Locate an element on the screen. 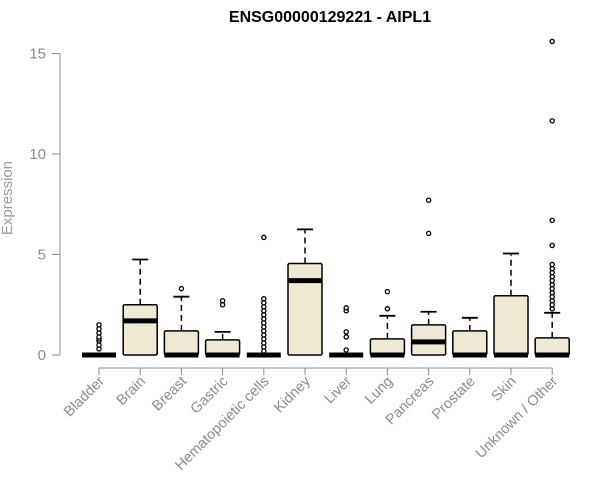  box-breast is located at coordinates (181, 321).